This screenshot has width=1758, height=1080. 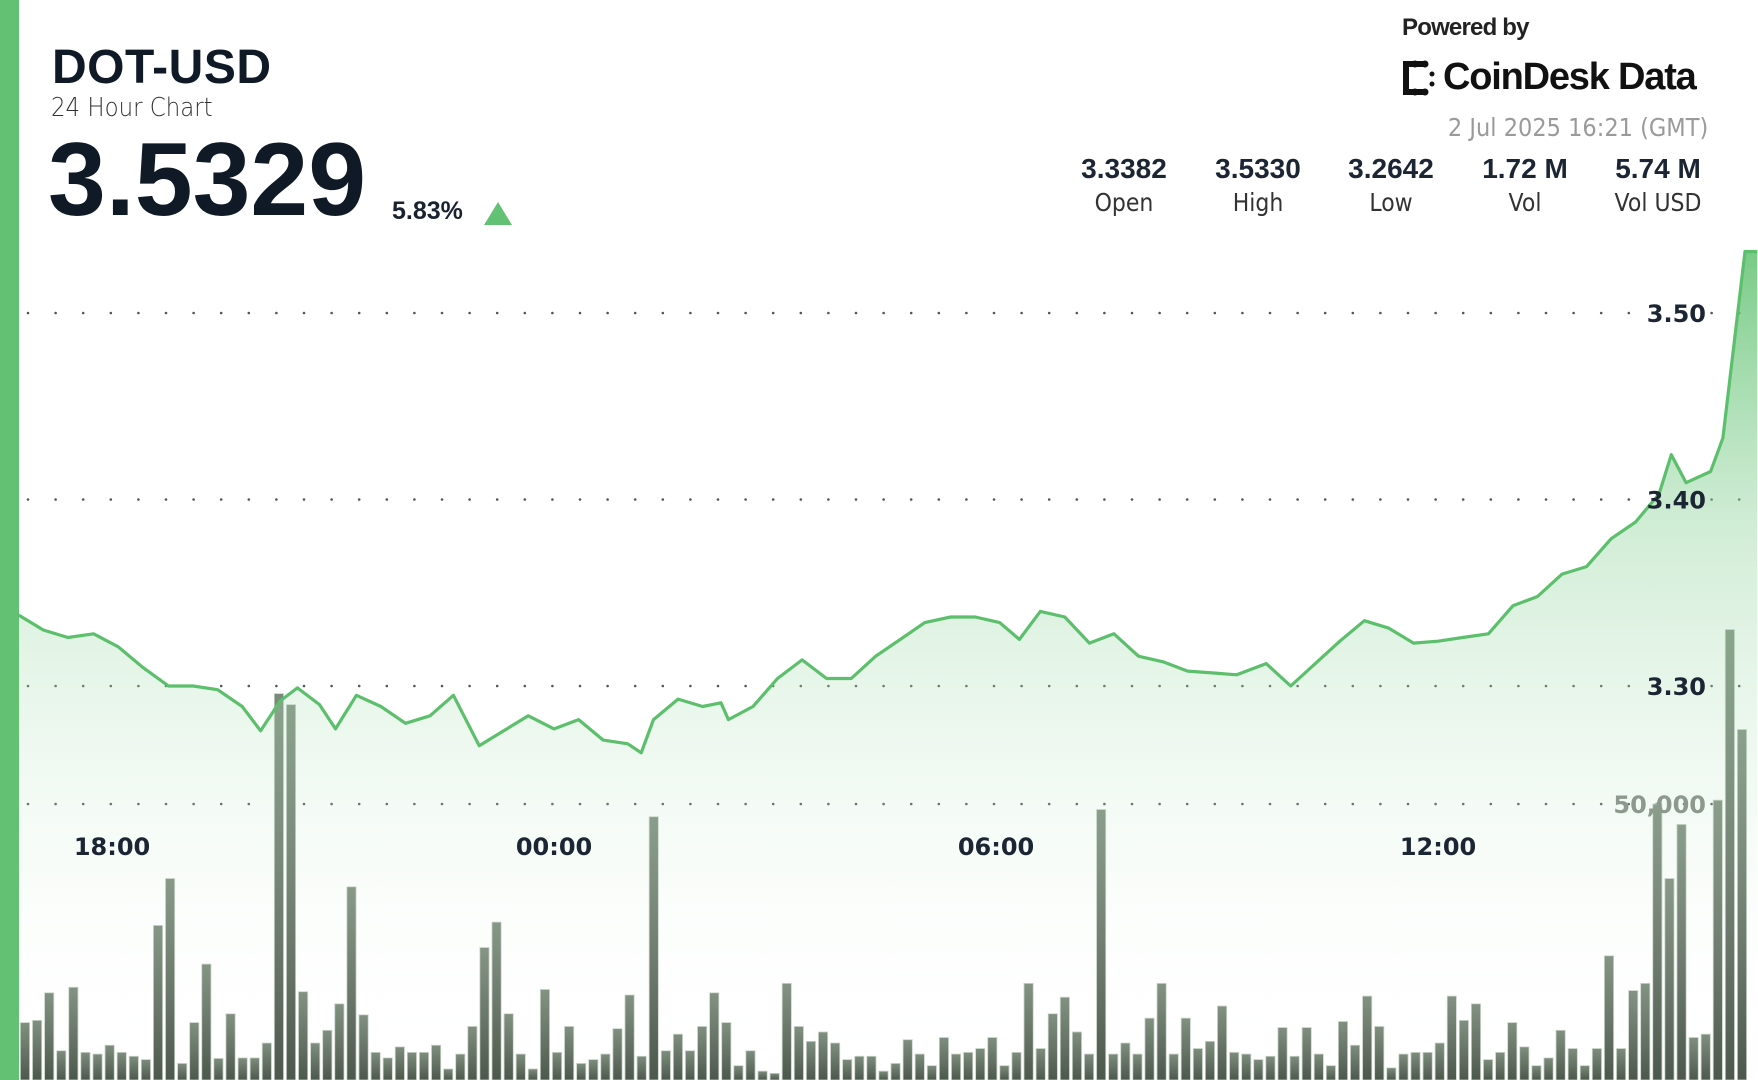 I want to click on stat-value: 1.72 M, so click(x=1525, y=168).